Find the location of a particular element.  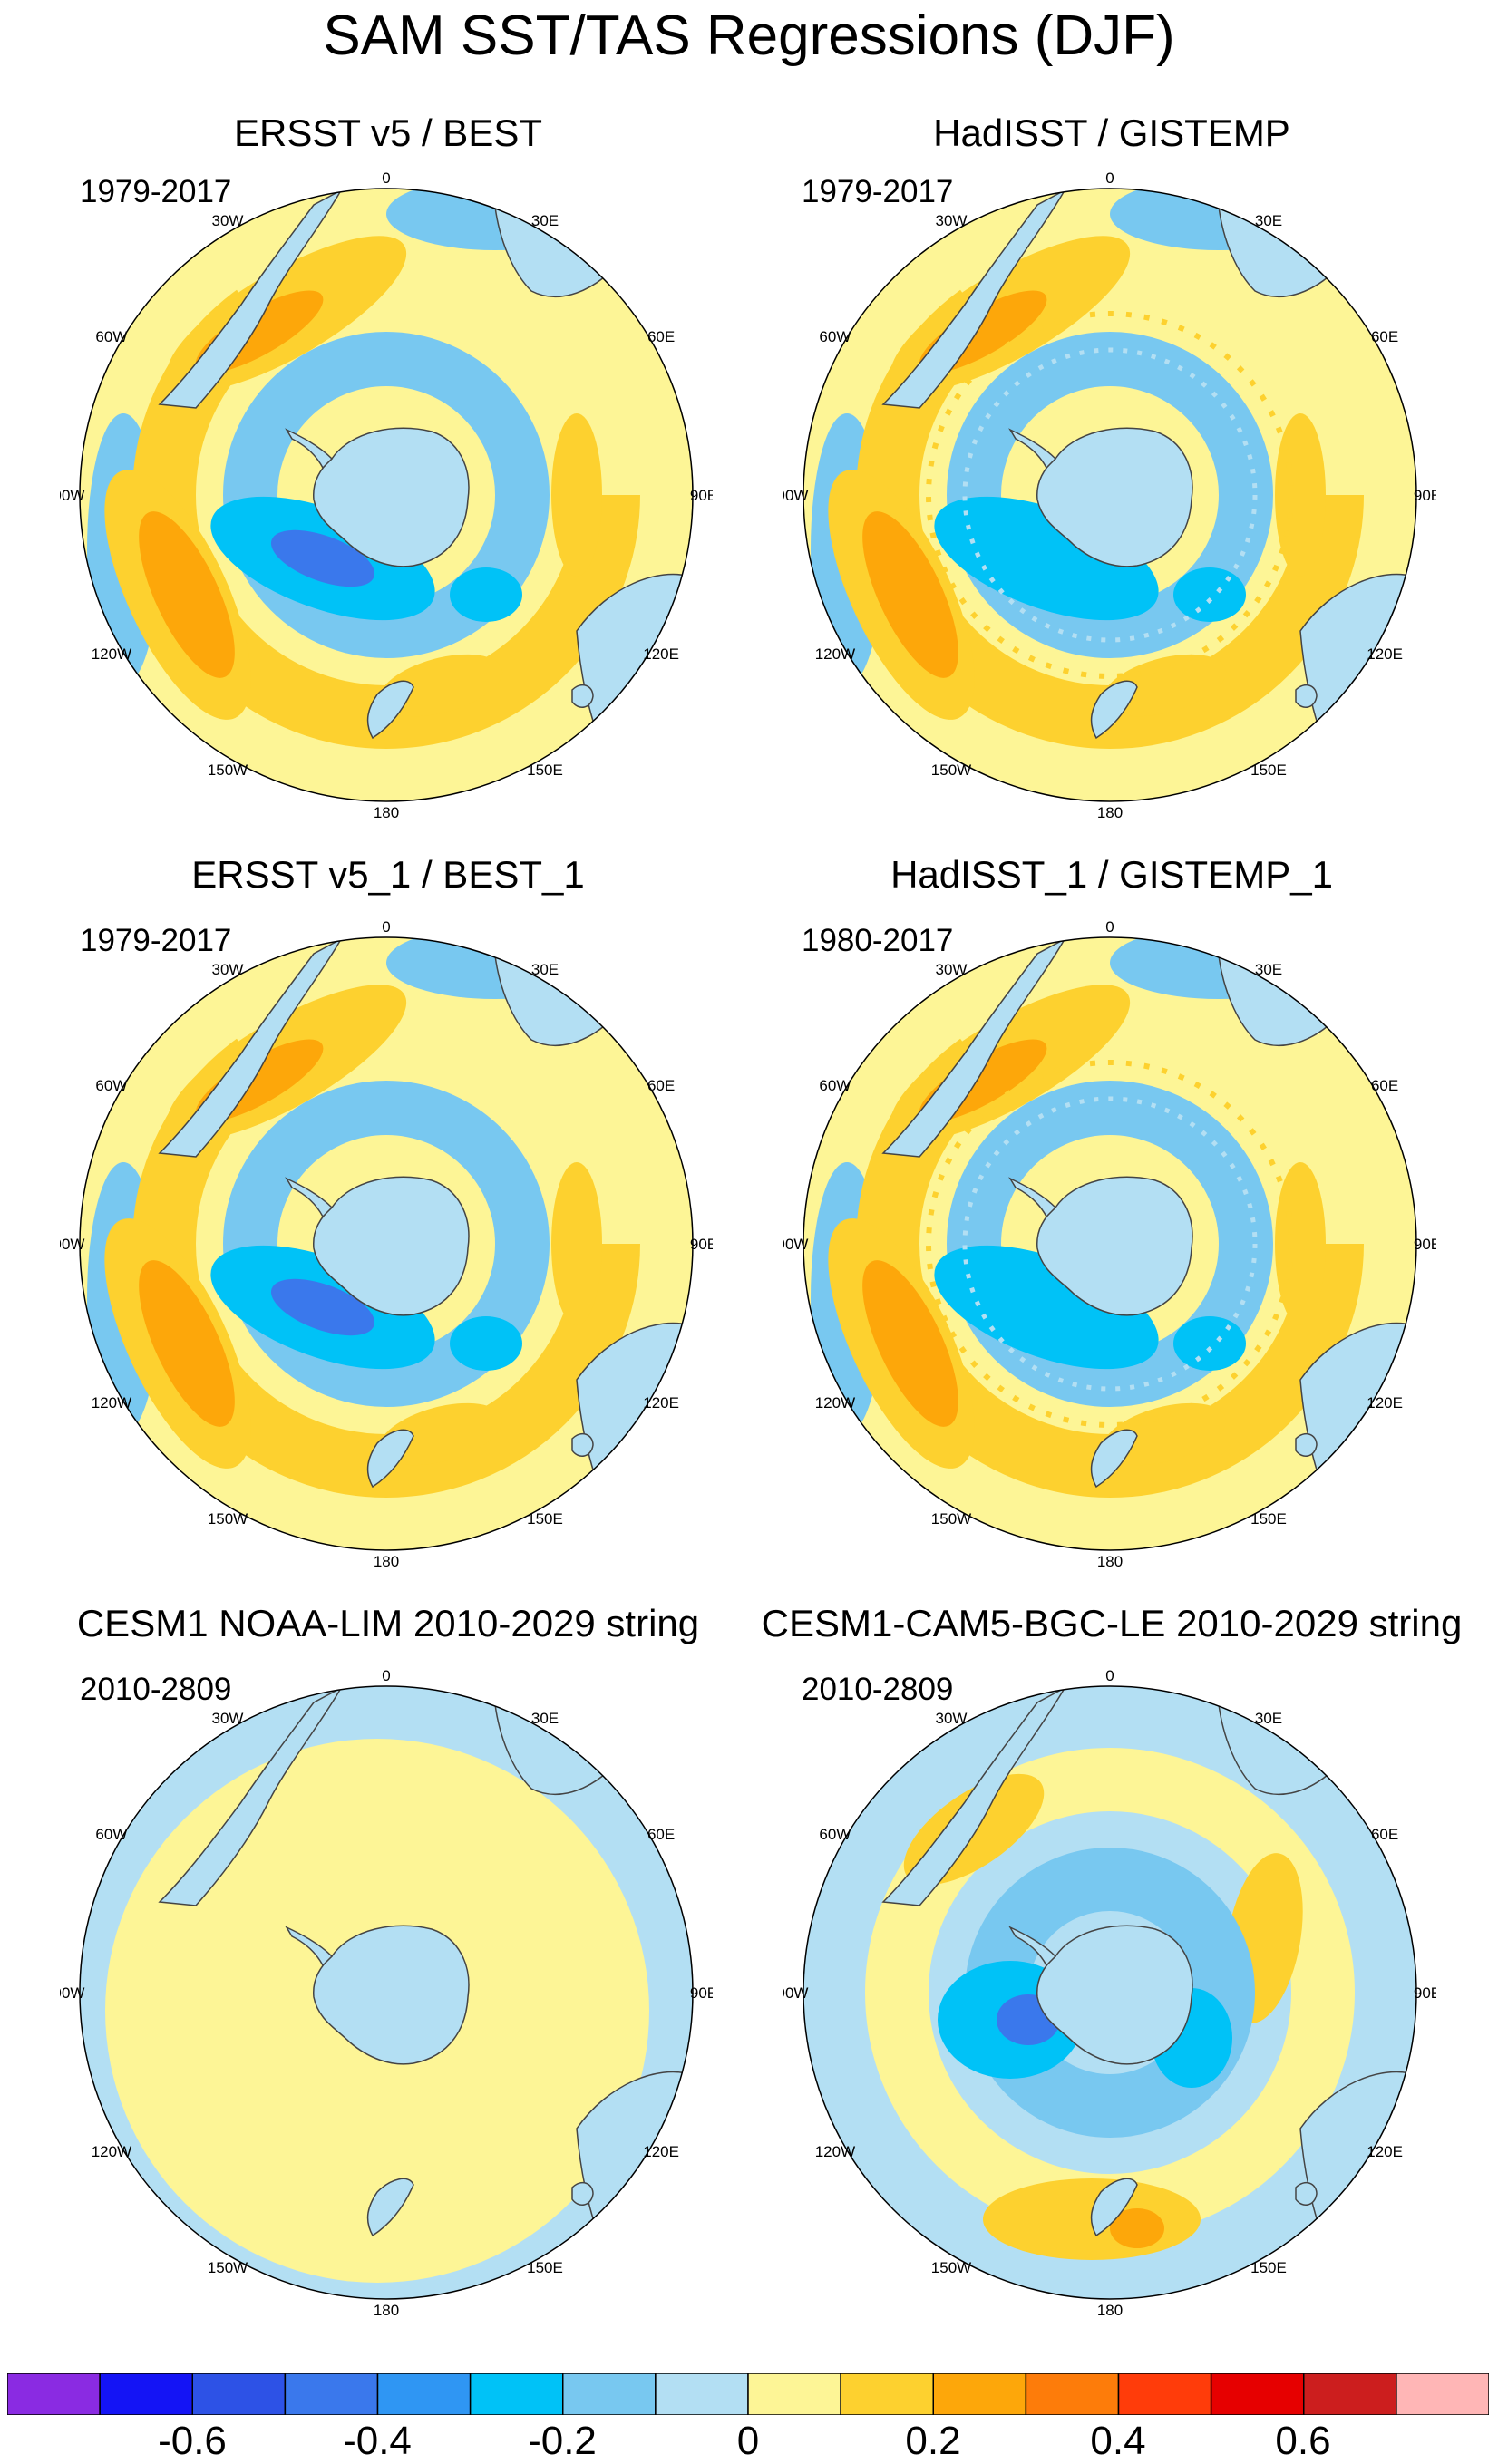

panel-period-4: 1980-2017 is located at coordinates (878, 941).